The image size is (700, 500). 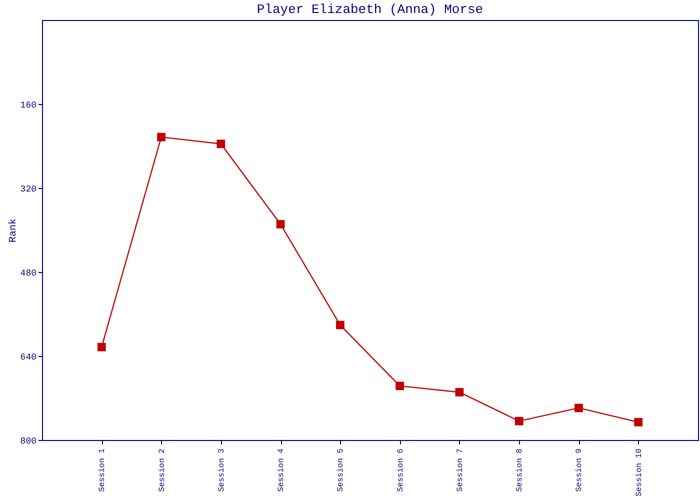 What do you see at coordinates (28, 357) in the screenshot?
I see `y-tick-label: 640` at bounding box center [28, 357].